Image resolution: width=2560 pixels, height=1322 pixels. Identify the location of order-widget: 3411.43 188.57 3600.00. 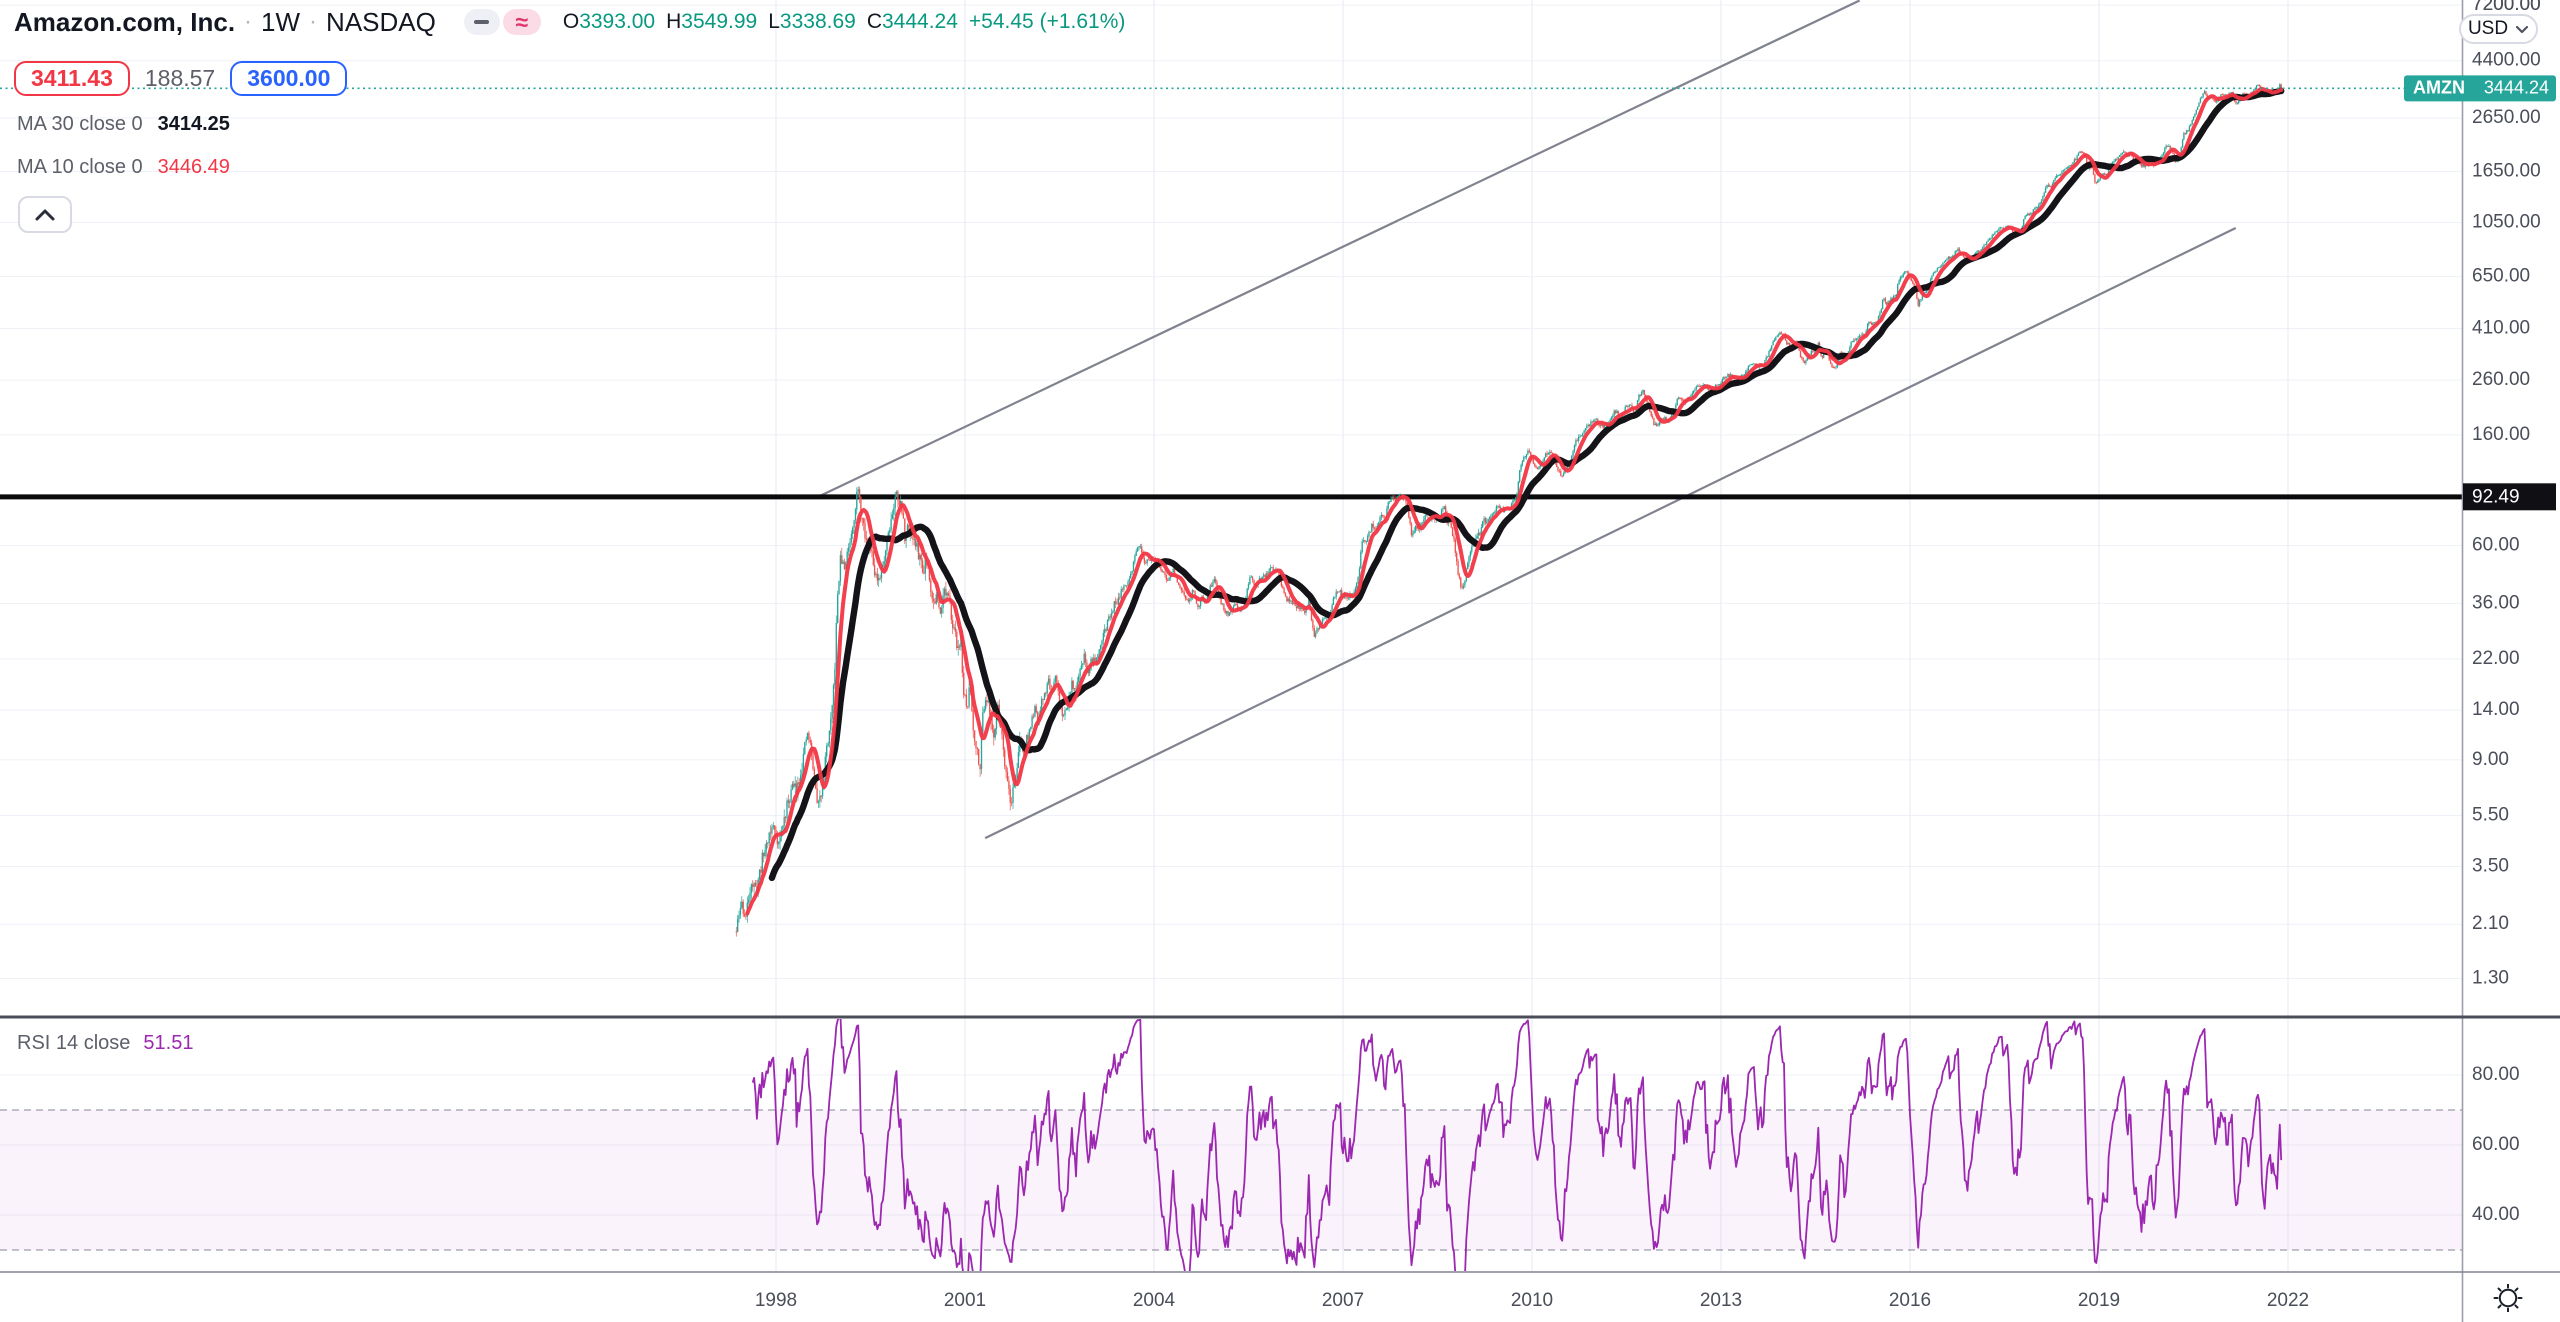
(181, 78).